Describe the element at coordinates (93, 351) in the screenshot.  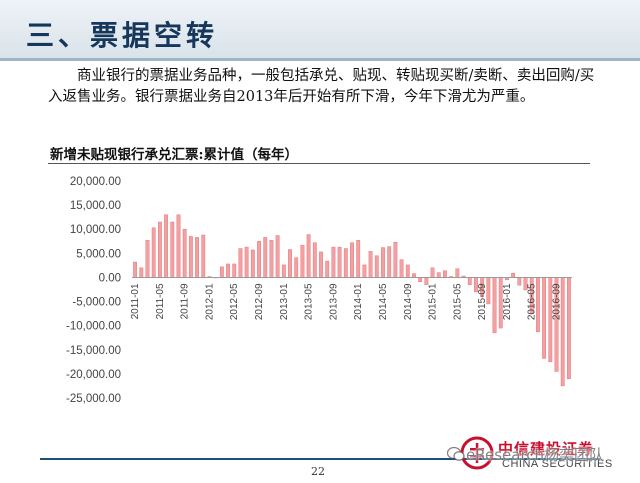
I see `y-tick-label: -15,000.00` at that location.